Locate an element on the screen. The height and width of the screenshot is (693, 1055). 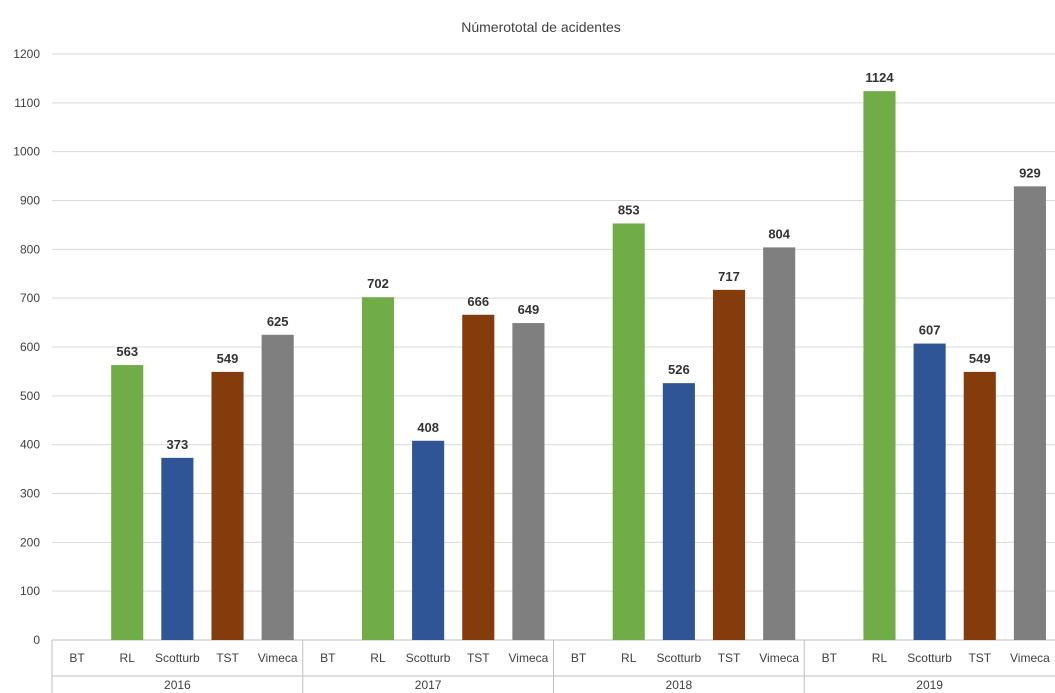
y-tick-label: 100 is located at coordinates (30, 591).